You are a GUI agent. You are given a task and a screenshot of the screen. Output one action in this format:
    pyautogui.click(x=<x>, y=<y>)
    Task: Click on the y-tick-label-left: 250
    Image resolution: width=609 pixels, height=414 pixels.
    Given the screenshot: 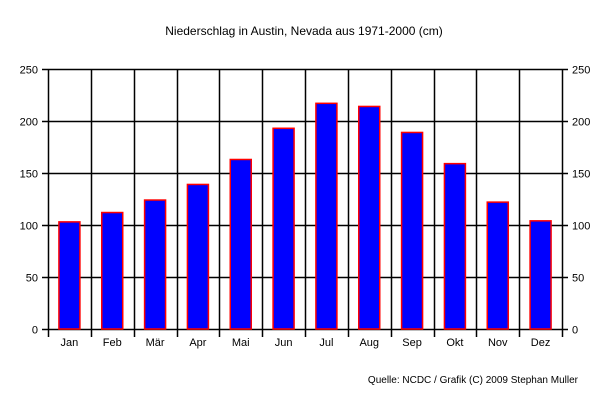 What is the action you would take?
    pyautogui.click(x=29, y=71)
    